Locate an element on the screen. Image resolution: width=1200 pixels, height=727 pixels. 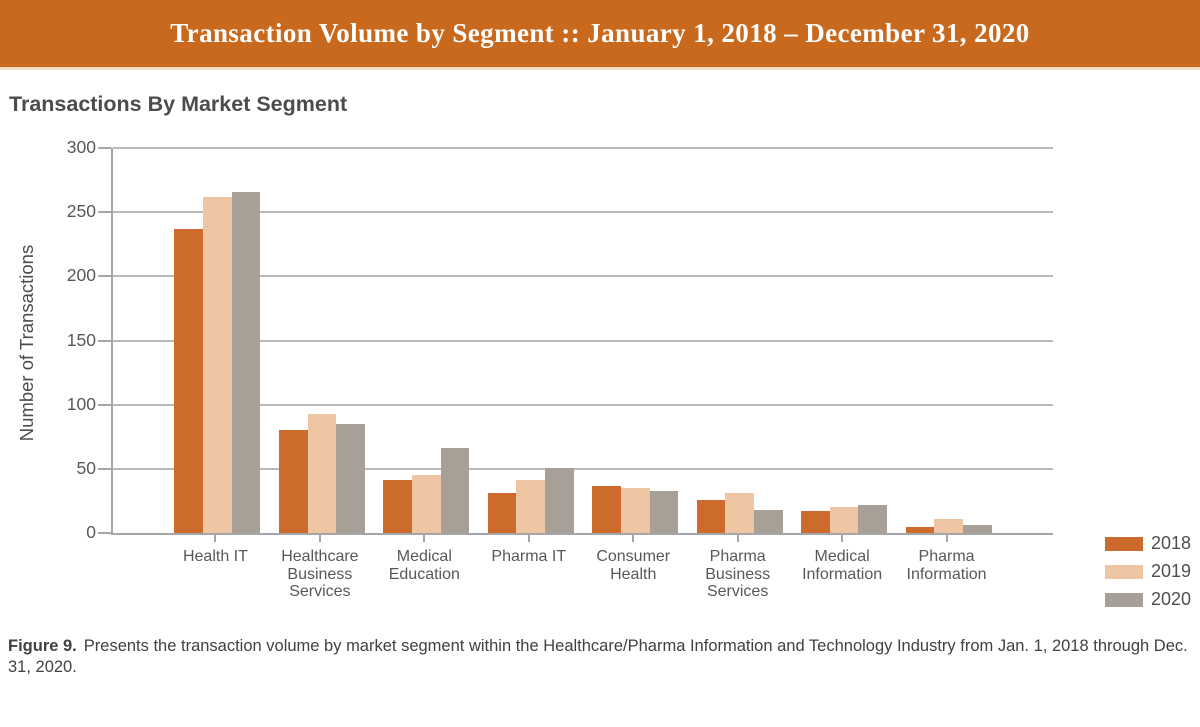
x-axis-category-label: Pharma Information is located at coordinates (946, 565).